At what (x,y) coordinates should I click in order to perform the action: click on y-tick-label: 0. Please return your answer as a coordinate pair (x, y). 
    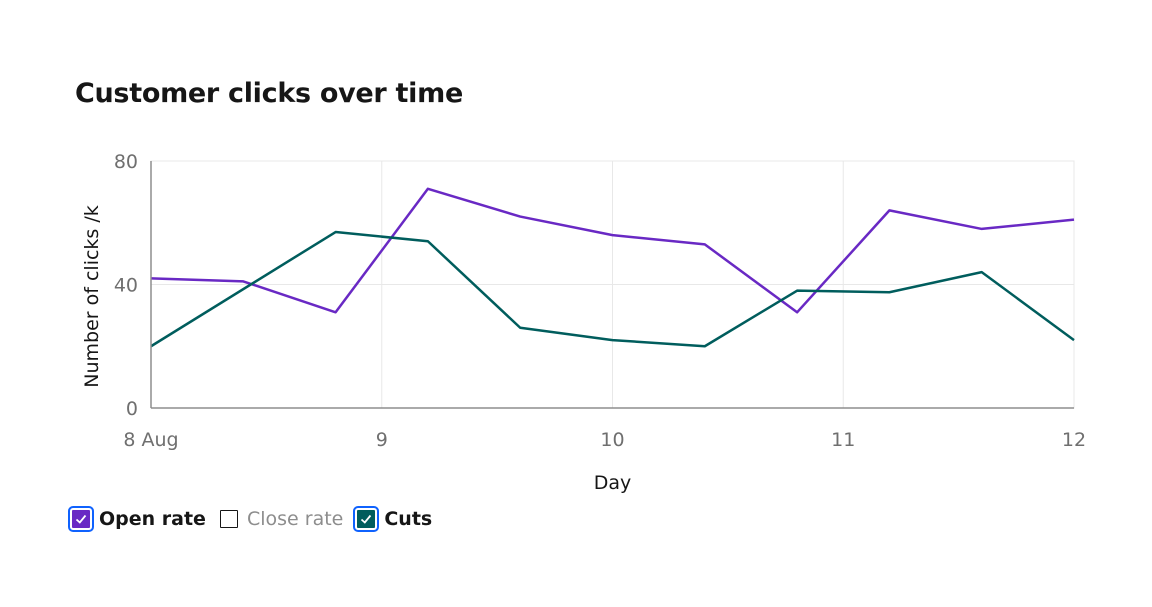
    Looking at the image, I should click on (132, 409).